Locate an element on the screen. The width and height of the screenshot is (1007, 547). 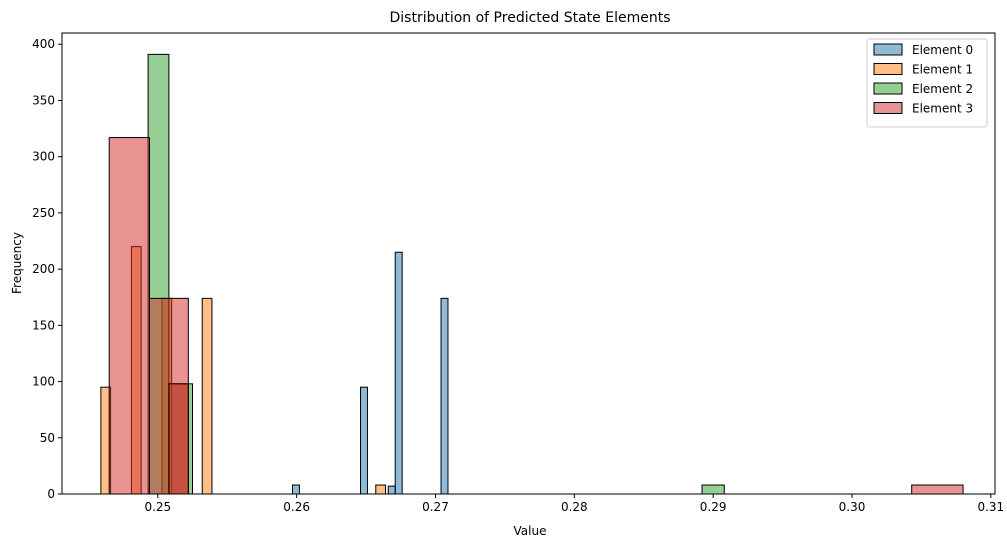
y-tick-label: 100 is located at coordinates (43, 382).